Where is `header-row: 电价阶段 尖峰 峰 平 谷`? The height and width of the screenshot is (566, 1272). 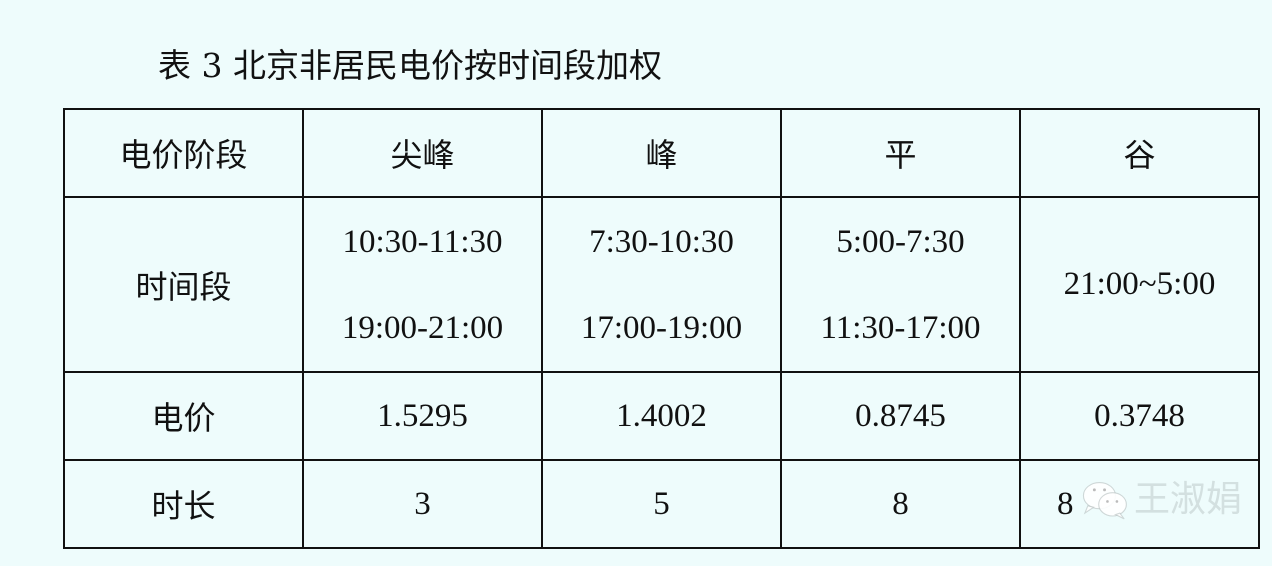
header-row: 电价阶段 尖峰 峰 平 谷 is located at coordinates (661, 153).